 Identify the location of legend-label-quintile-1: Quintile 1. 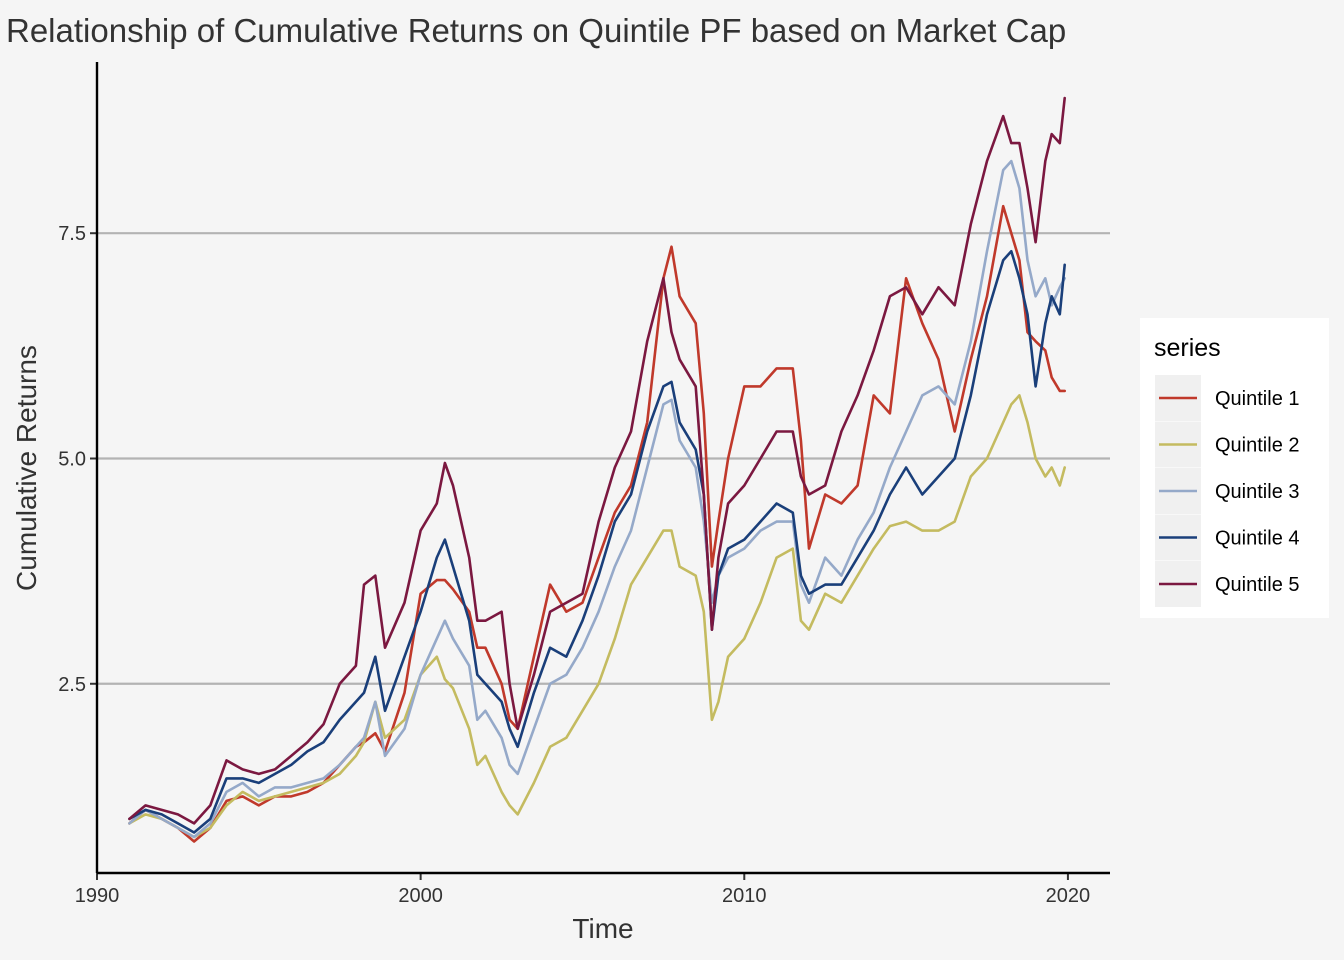
(1257, 399).